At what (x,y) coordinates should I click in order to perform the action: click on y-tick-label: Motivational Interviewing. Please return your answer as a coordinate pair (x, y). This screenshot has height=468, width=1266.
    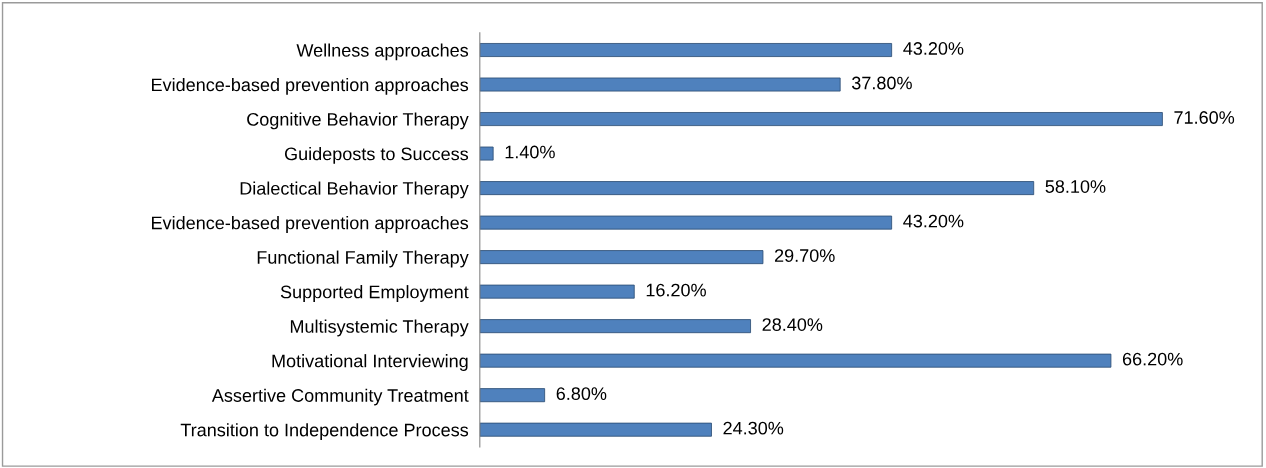
    Looking at the image, I should click on (370, 362).